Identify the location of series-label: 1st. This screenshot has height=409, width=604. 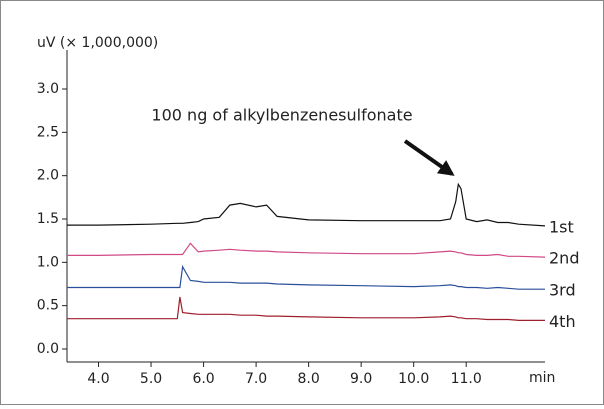
(561, 226).